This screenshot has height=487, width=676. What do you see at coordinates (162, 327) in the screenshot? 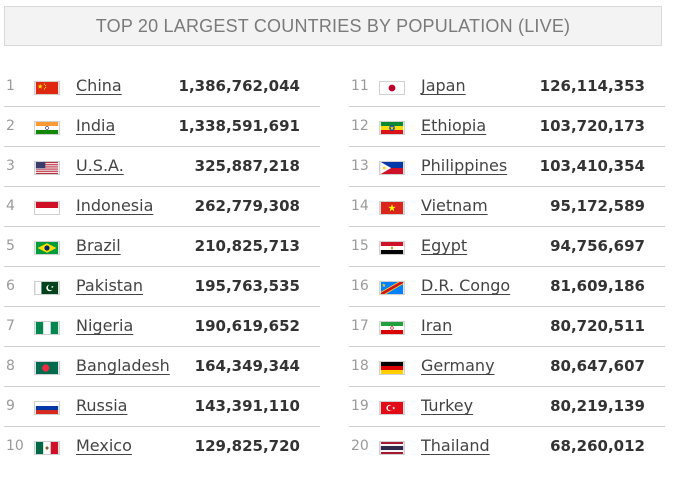
I see `table-row: 7 Nigeria 190,619,652` at bounding box center [162, 327].